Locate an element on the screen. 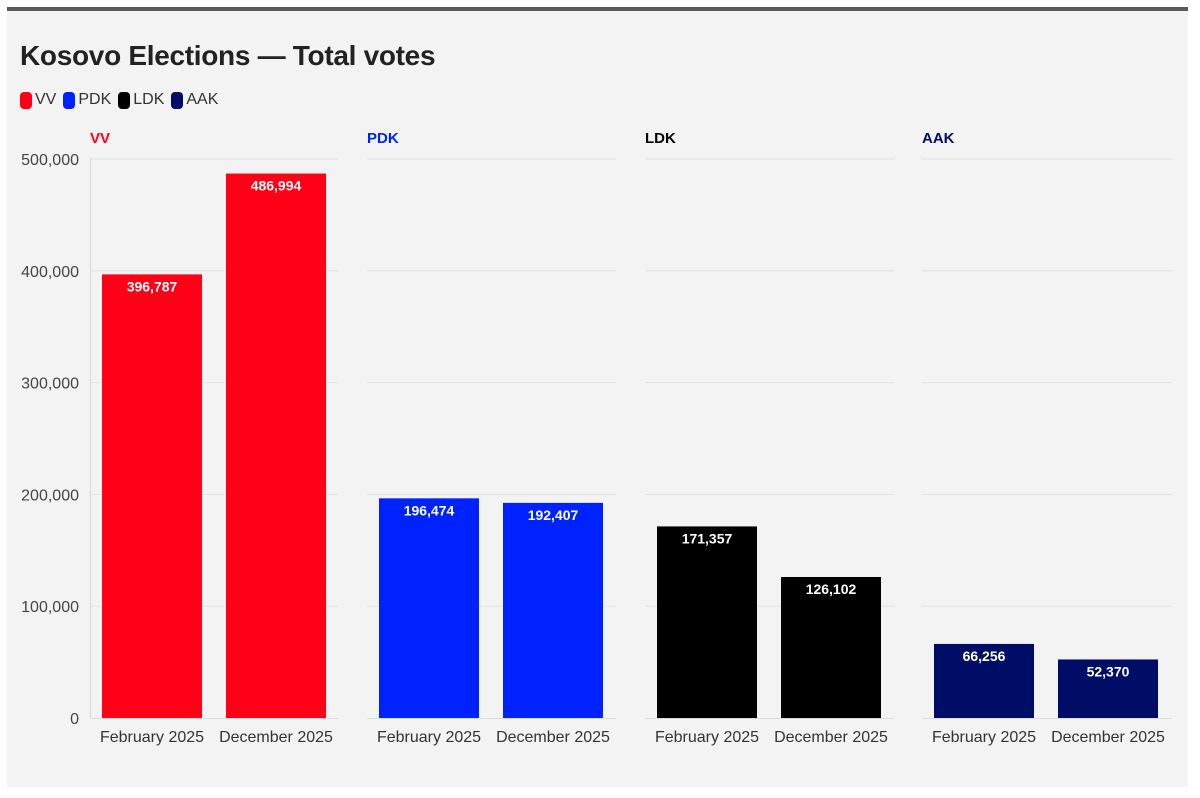  data-label: 192,407 is located at coordinates (553, 515).